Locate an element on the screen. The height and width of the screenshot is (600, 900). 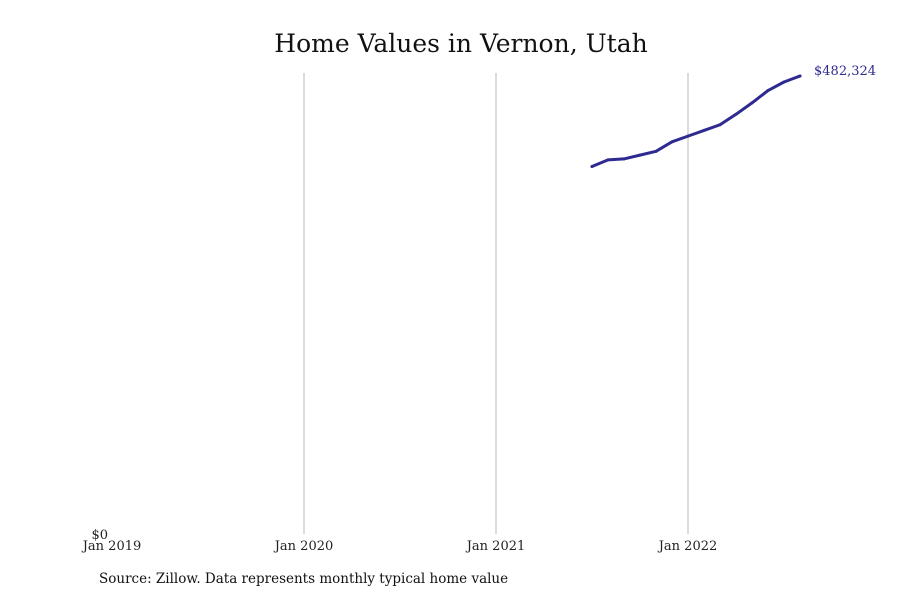
x-tick-label: Jan 2020 is located at coordinates (303, 546).